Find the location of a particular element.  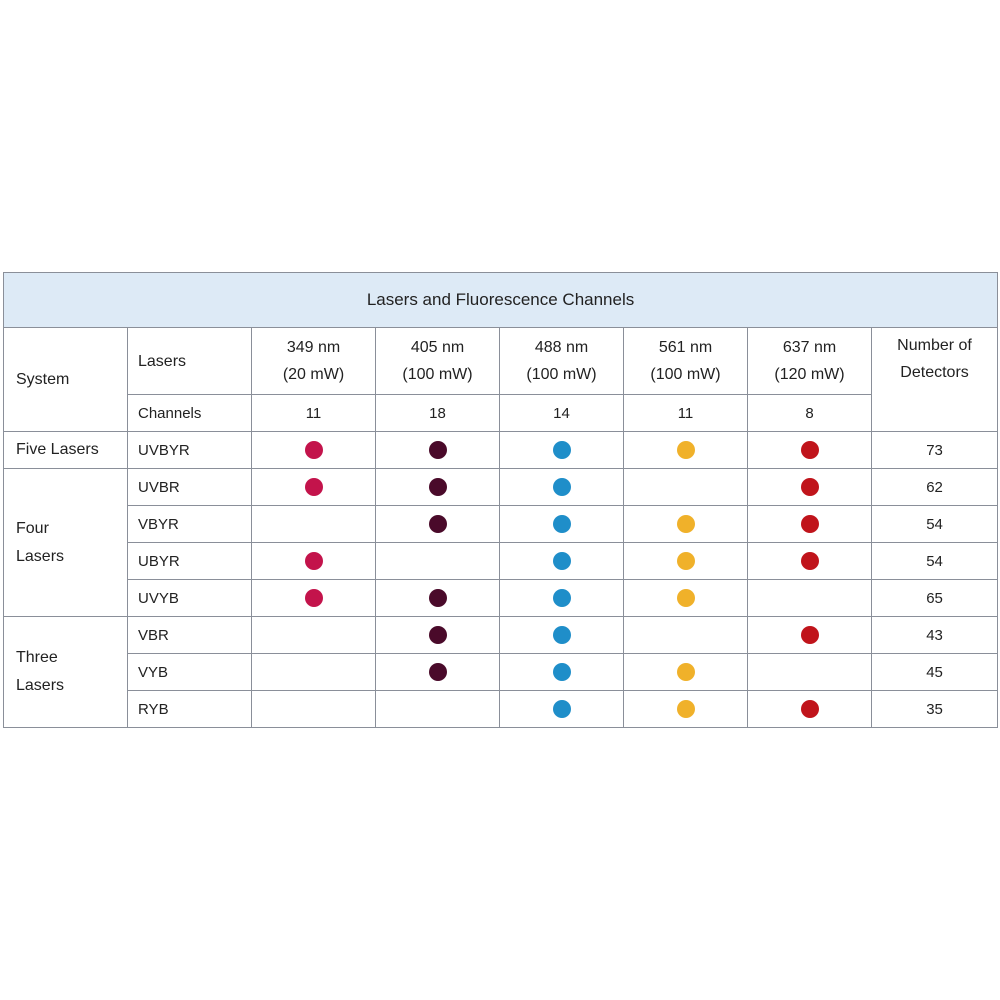

detector-count: 43 is located at coordinates (934, 635).